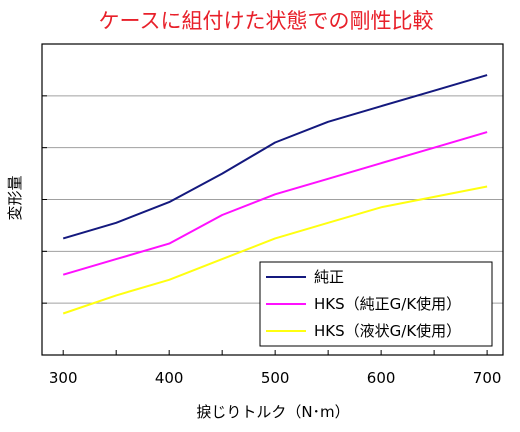 Image resolution: width=520 pixels, height=432 pixels. Describe the element at coordinates (15, 197) in the screenshot. I see `y-axis-label: 変形量` at that location.